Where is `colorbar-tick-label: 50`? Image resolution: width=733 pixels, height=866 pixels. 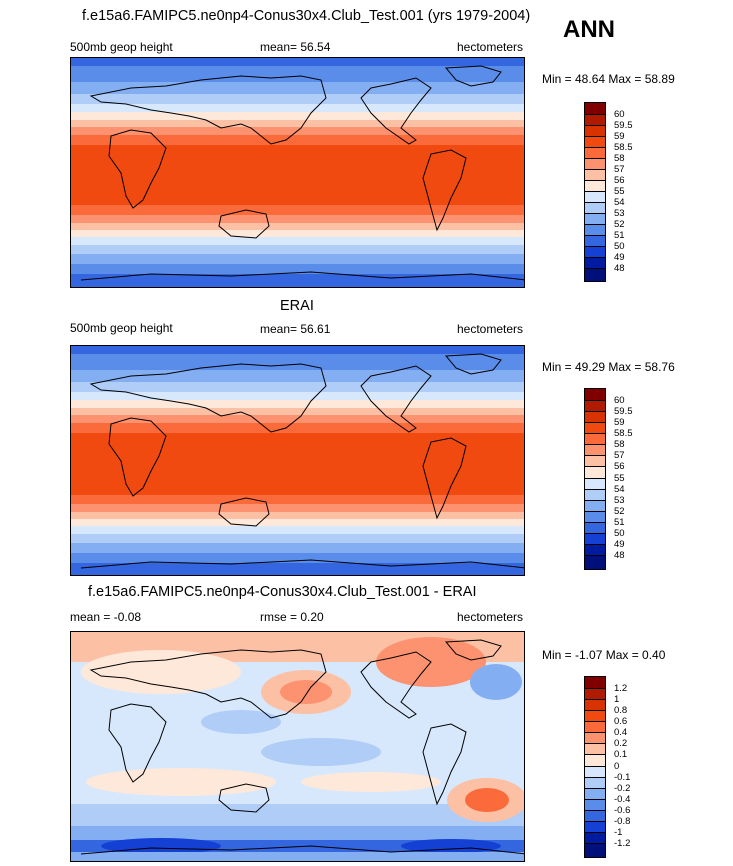
colorbar-tick-label: 50 is located at coordinates (619, 533).